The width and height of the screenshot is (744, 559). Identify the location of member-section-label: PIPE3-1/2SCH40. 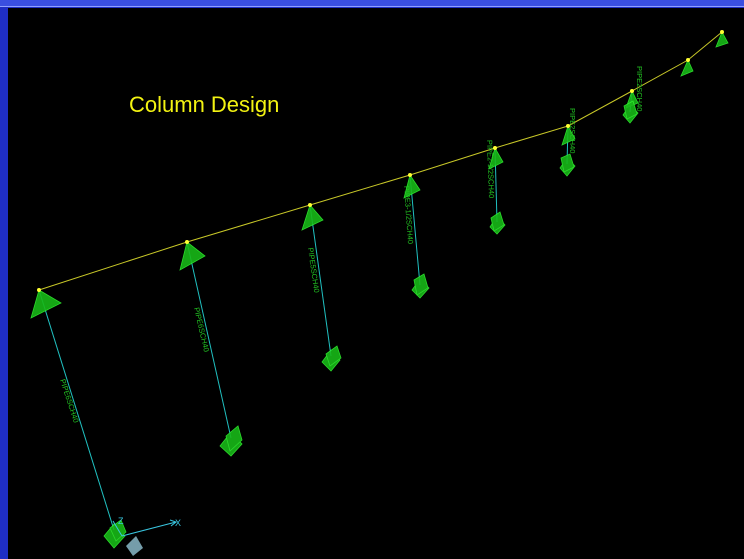
(408, 215).